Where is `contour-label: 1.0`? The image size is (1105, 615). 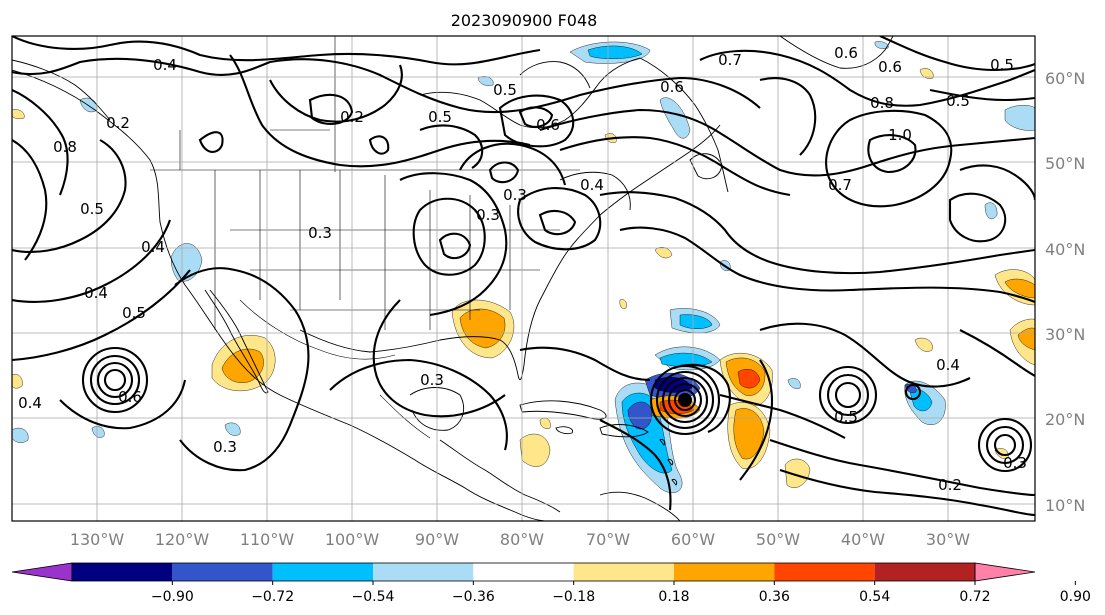 contour-label: 1.0 is located at coordinates (900, 135).